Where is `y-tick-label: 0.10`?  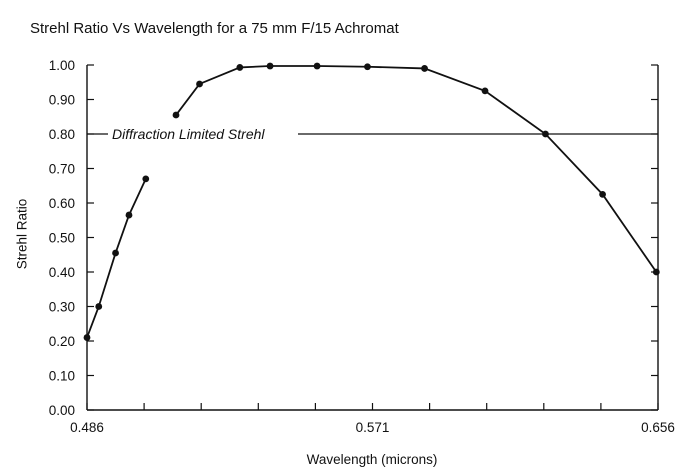 y-tick-label: 0.10 is located at coordinates (62, 376).